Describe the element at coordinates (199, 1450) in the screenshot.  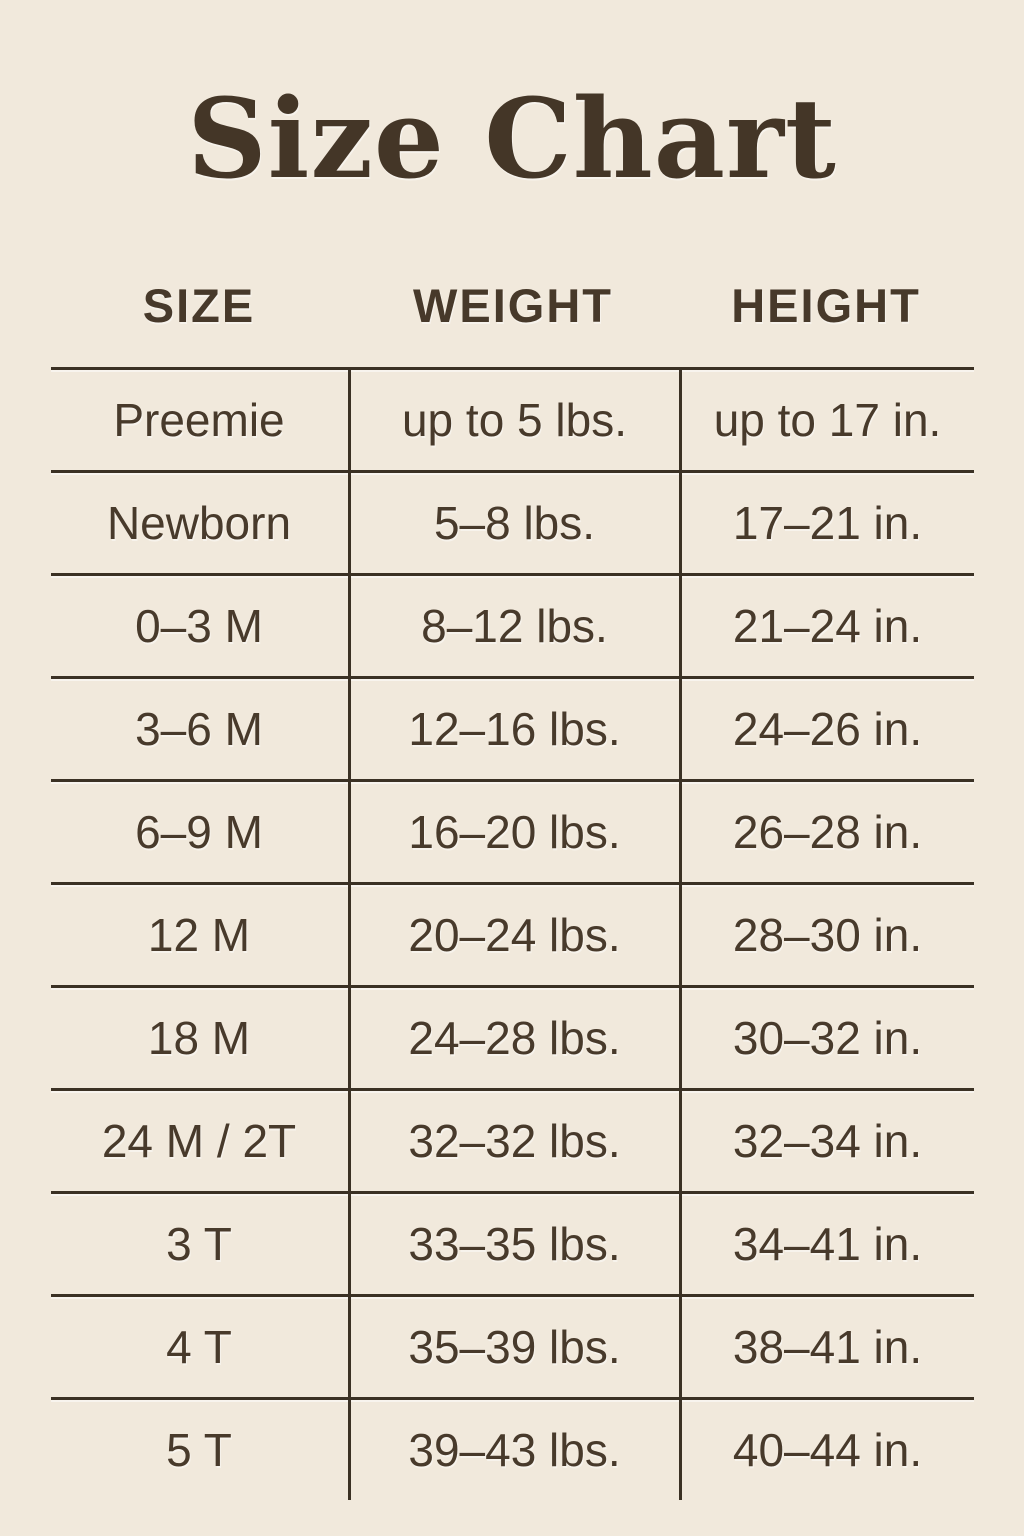
I see `cell-size: 5 T` at that location.